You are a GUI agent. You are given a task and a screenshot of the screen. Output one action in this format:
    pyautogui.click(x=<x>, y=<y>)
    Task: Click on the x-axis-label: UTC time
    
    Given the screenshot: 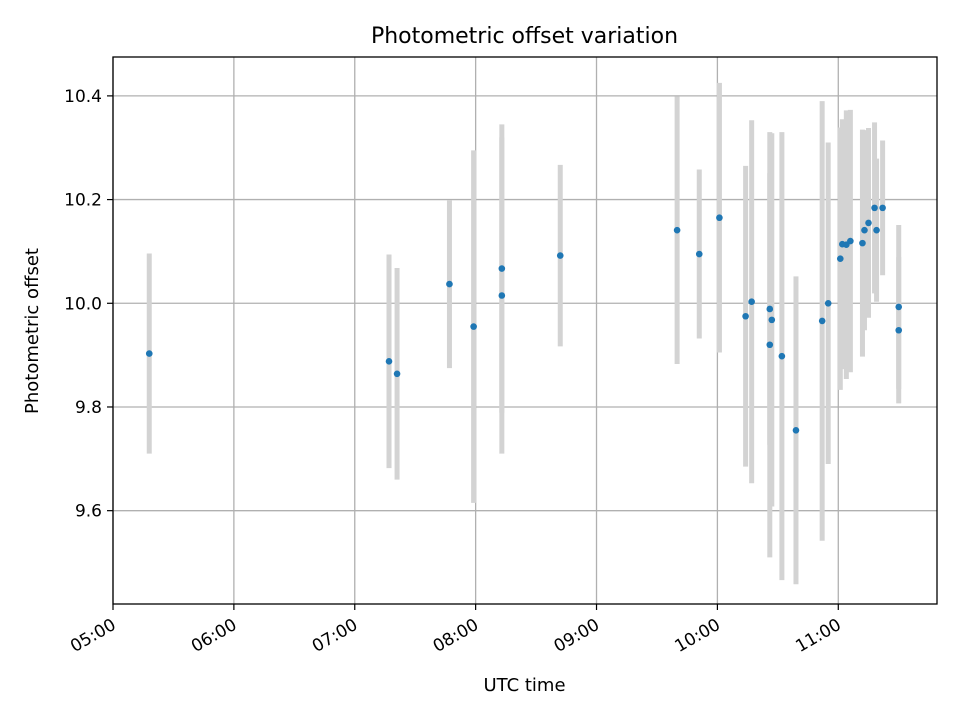 What is the action you would take?
    pyautogui.click(x=524, y=685)
    